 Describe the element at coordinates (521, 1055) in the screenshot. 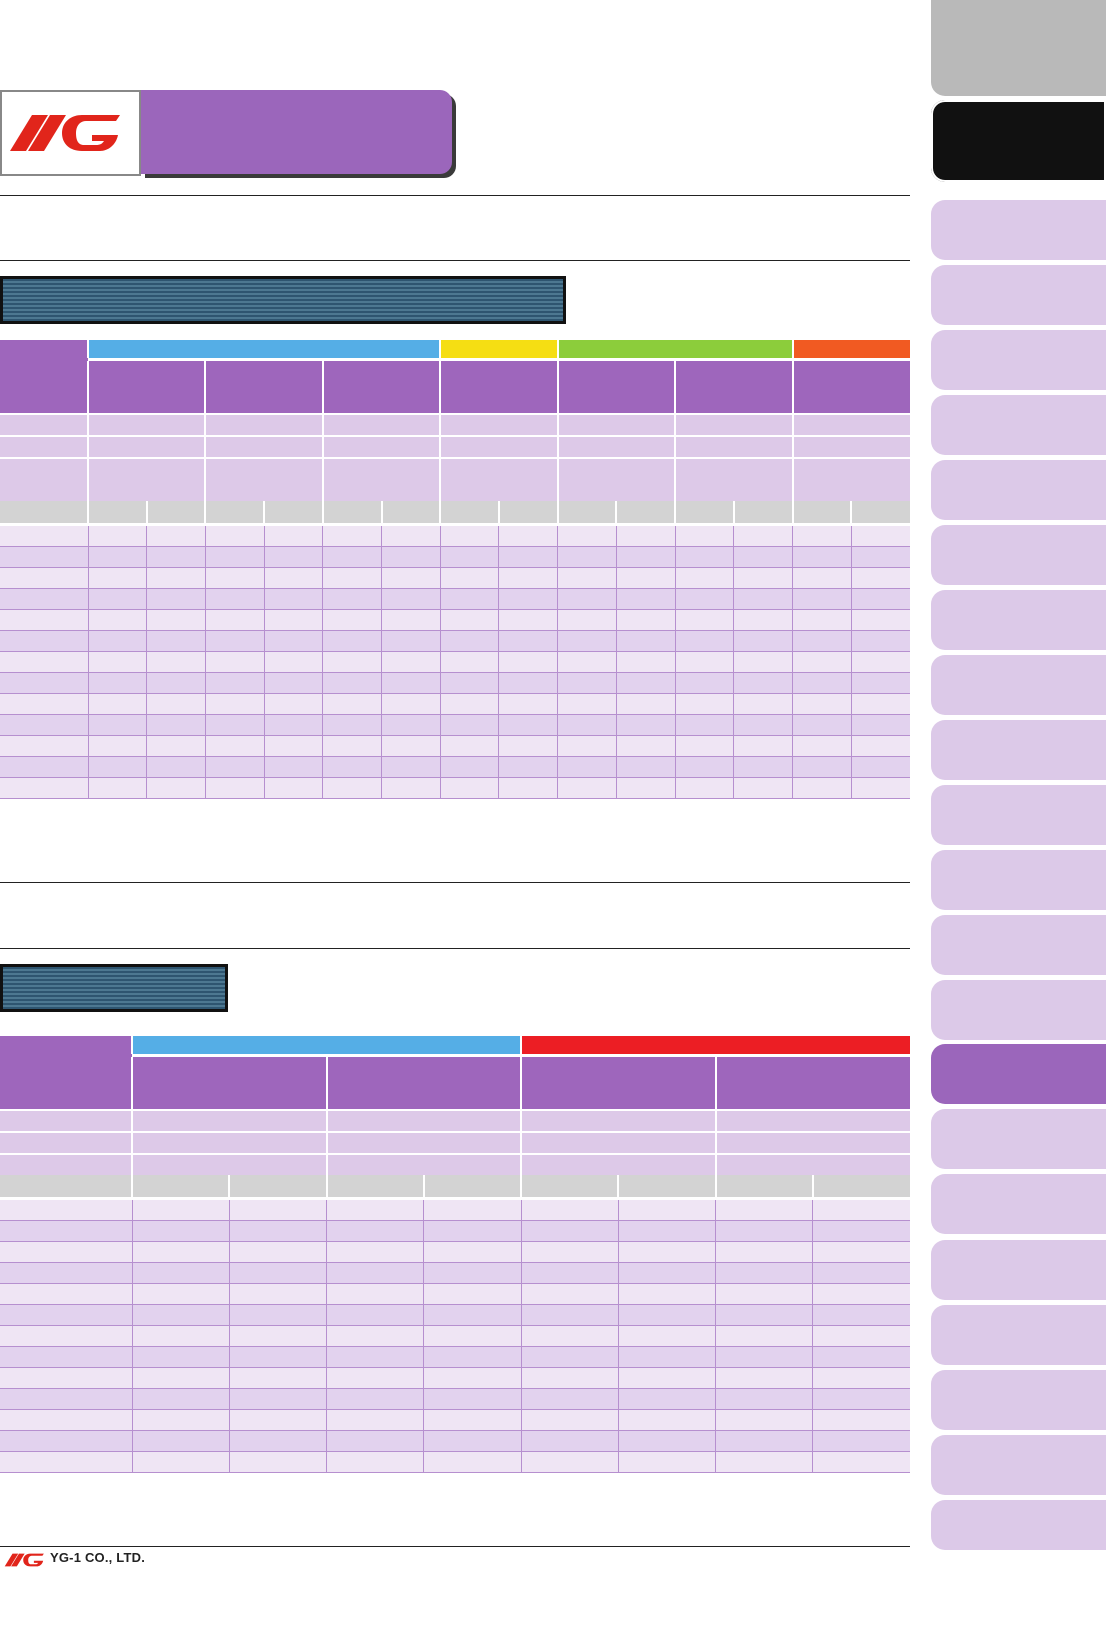

I see `category-gap` at that location.